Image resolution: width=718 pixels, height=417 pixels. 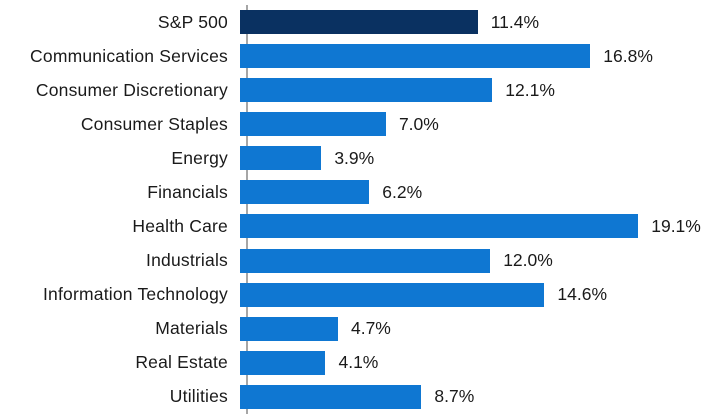 I want to click on chart-row: Materials 4.7%, so click(x=359, y=329).